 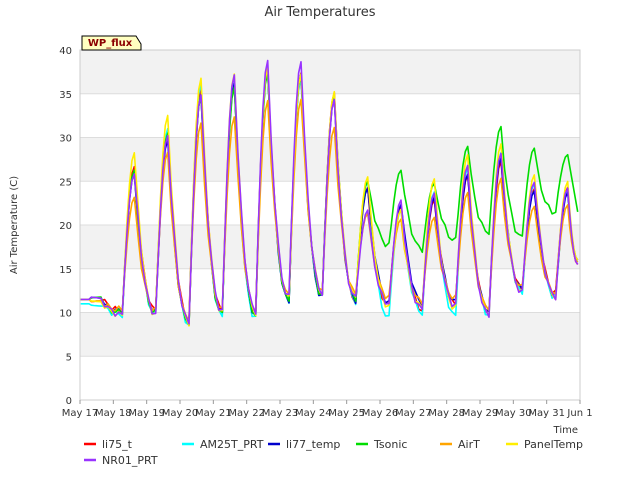 What do you see at coordinates (553, 444) in the screenshot?
I see `legend-label: PanelTemp` at bounding box center [553, 444].